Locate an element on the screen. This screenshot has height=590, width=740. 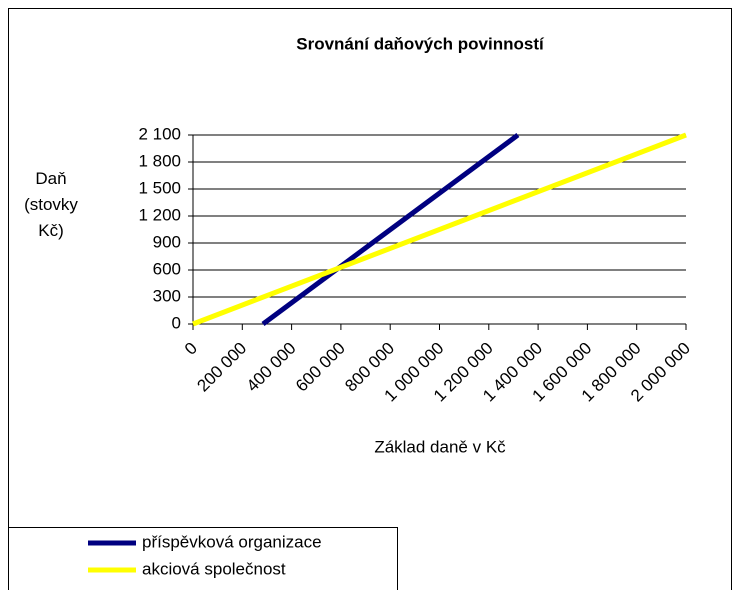
y-tick-label: 2 100 is located at coordinates (159, 133).